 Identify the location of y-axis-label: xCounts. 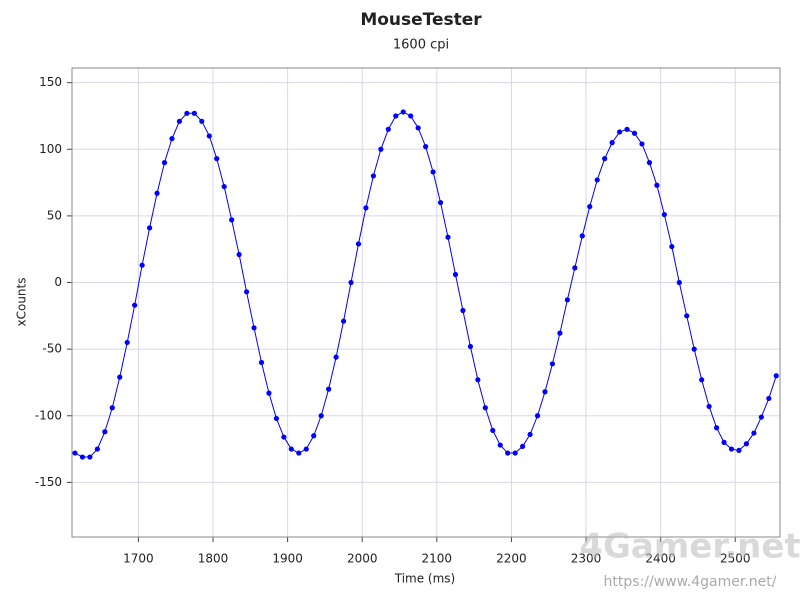
(22, 302).